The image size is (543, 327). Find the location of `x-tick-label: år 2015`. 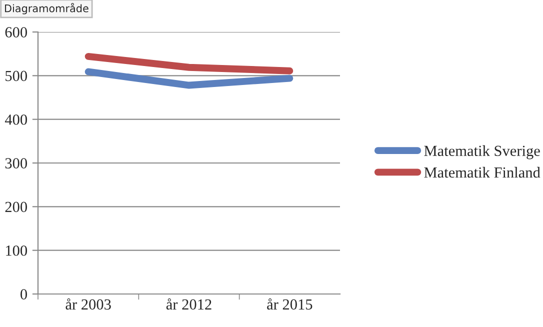

x-tick-label: år 2015 is located at coordinates (289, 304).